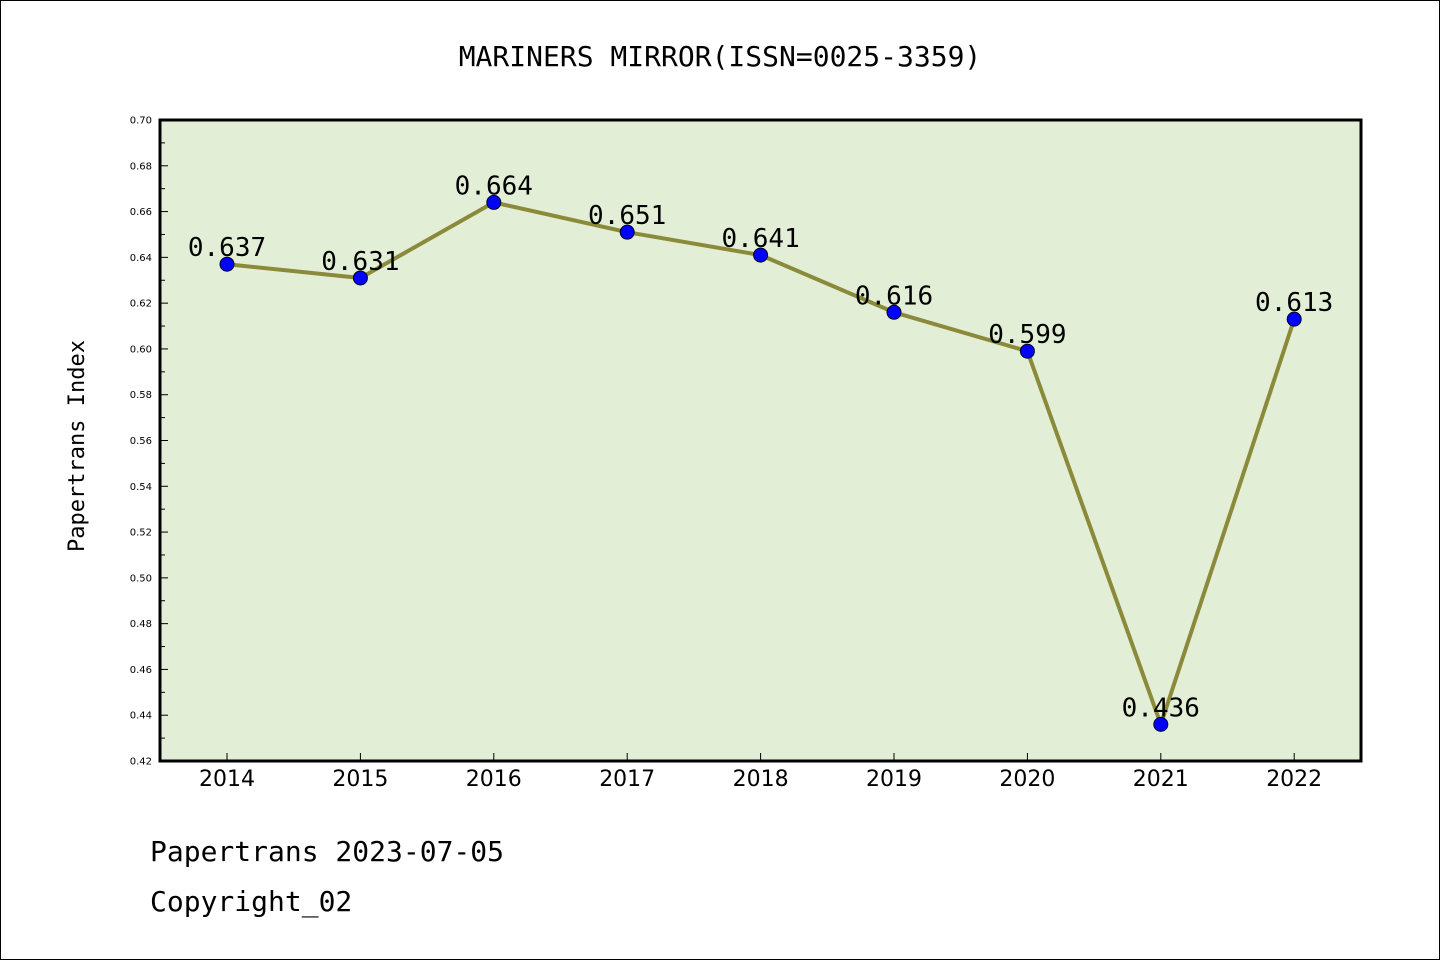 Image resolution: width=1440 pixels, height=960 pixels. I want to click on y-tick-label: 0.54, so click(141, 487).